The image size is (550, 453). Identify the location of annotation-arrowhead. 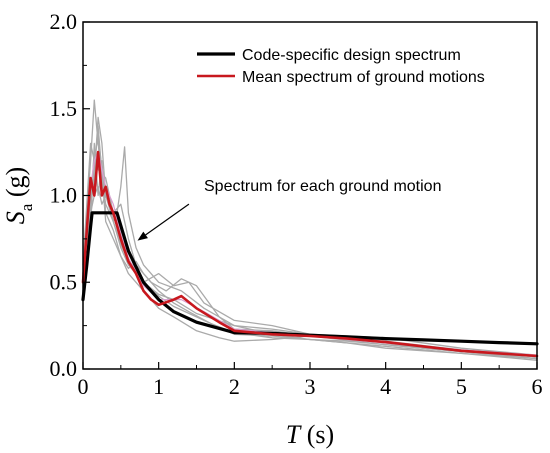
(142, 236).